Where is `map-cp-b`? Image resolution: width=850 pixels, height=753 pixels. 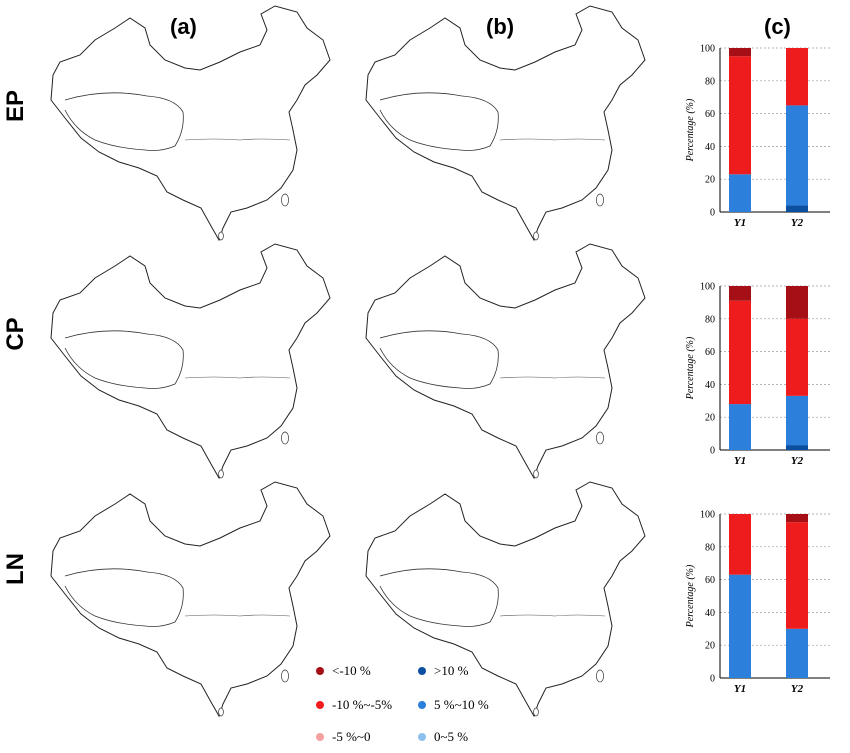
map-cp-b is located at coordinates (505, 361).